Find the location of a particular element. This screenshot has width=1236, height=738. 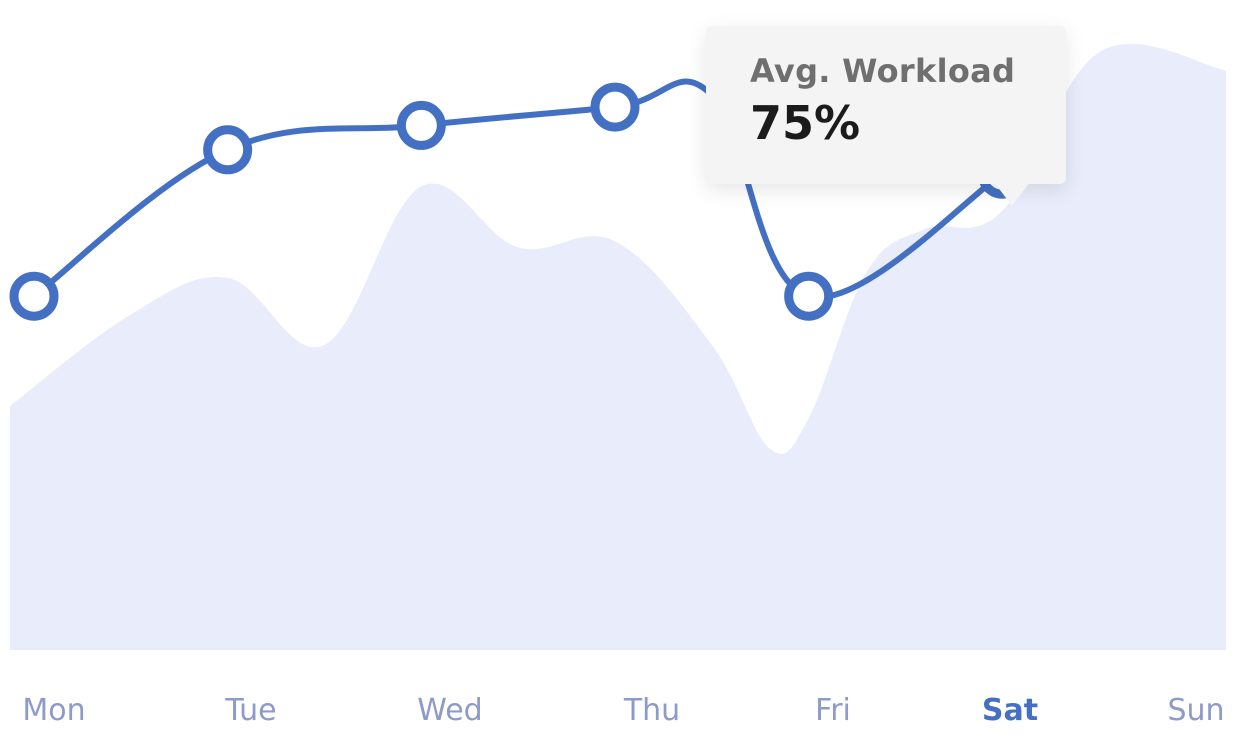

x-tick-label-tue: Tue is located at coordinates (250, 710).